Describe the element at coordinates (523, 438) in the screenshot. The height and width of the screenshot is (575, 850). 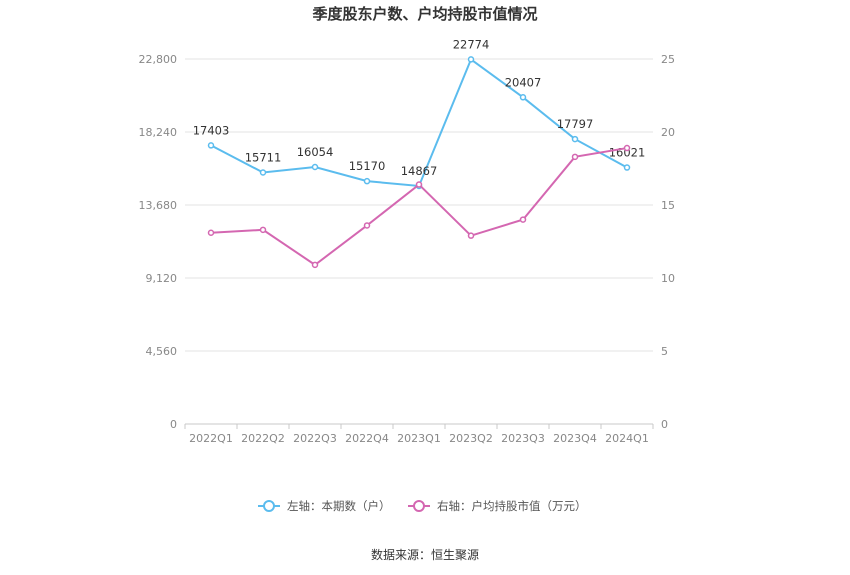
I see `x-tick-label: 2023Q3` at that location.